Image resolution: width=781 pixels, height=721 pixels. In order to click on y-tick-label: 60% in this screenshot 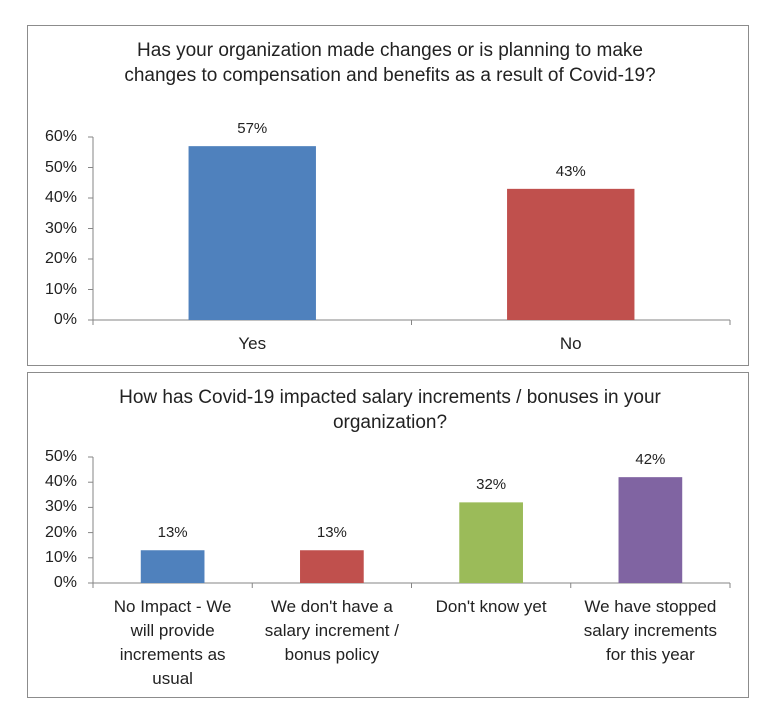, I will do `click(60, 136)`.